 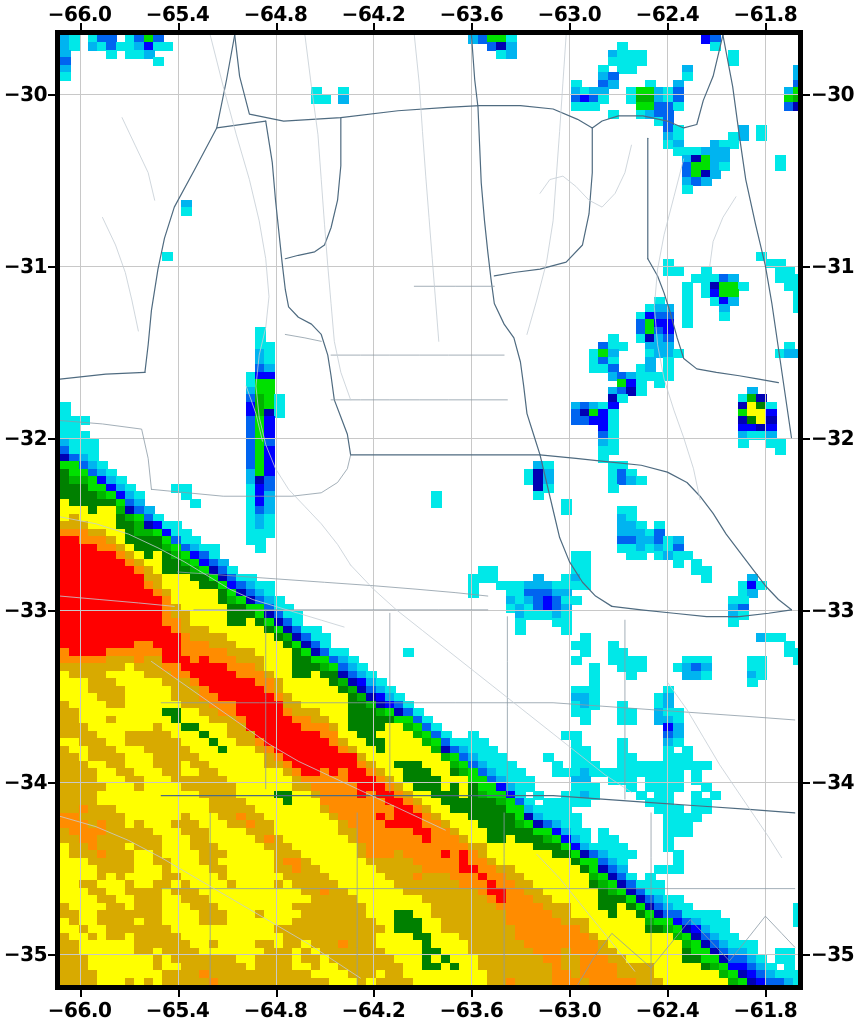 I want to click on x-tick-label-bottom-4: −63.6, so click(x=471, y=1010).